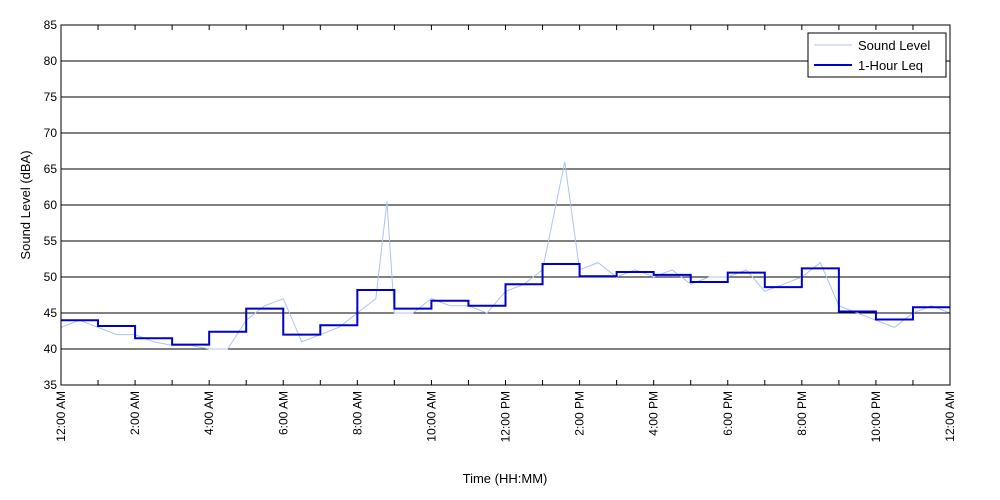 Image resolution: width=1000 pixels, height=500 pixels. I want to click on x-tick-label: 6:00 PM, so click(728, 413).